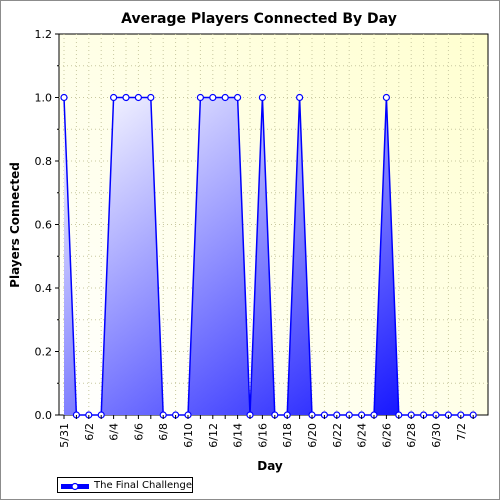 The image size is (500, 500). Describe the element at coordinates (461, 432) in the screenshot. I see `x-tick-label: 7/2` at that location.